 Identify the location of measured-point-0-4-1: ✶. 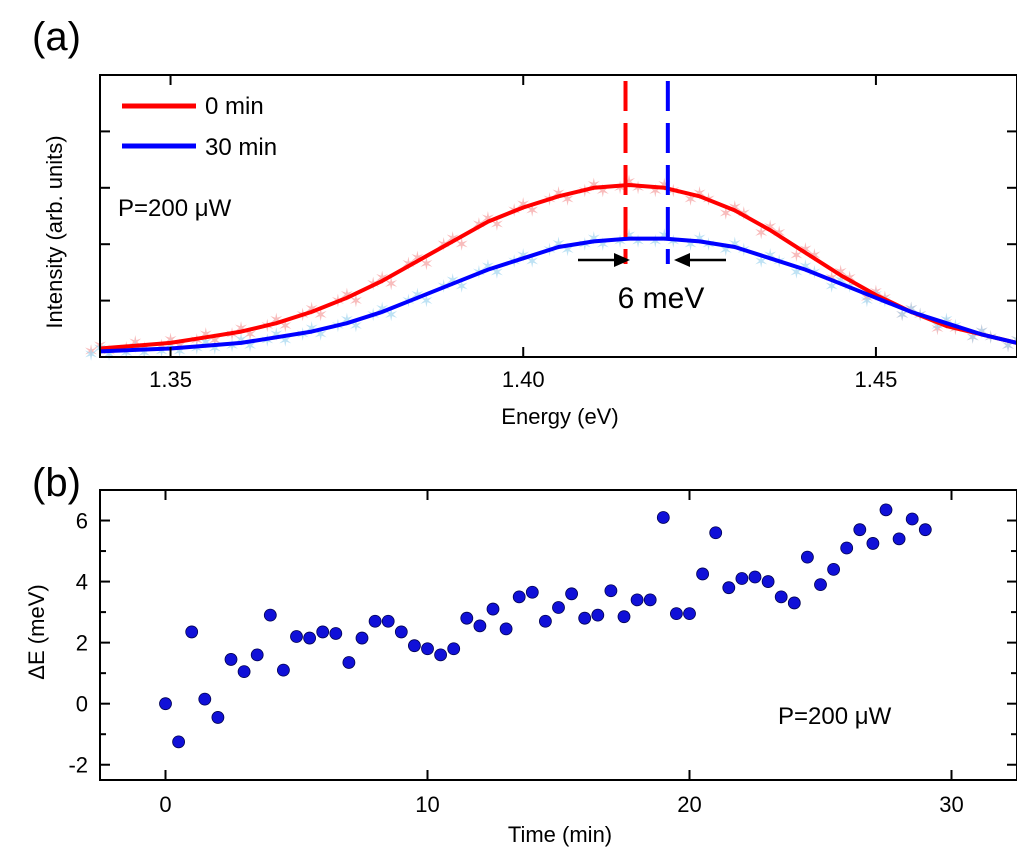
(241, 329).